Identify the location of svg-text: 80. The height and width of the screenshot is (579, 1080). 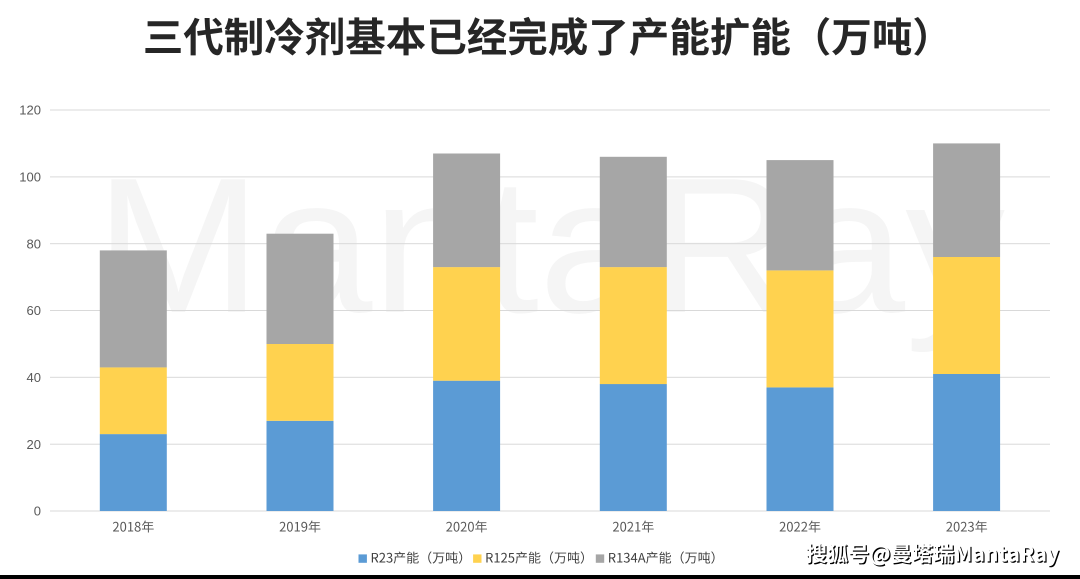
(34, 243).